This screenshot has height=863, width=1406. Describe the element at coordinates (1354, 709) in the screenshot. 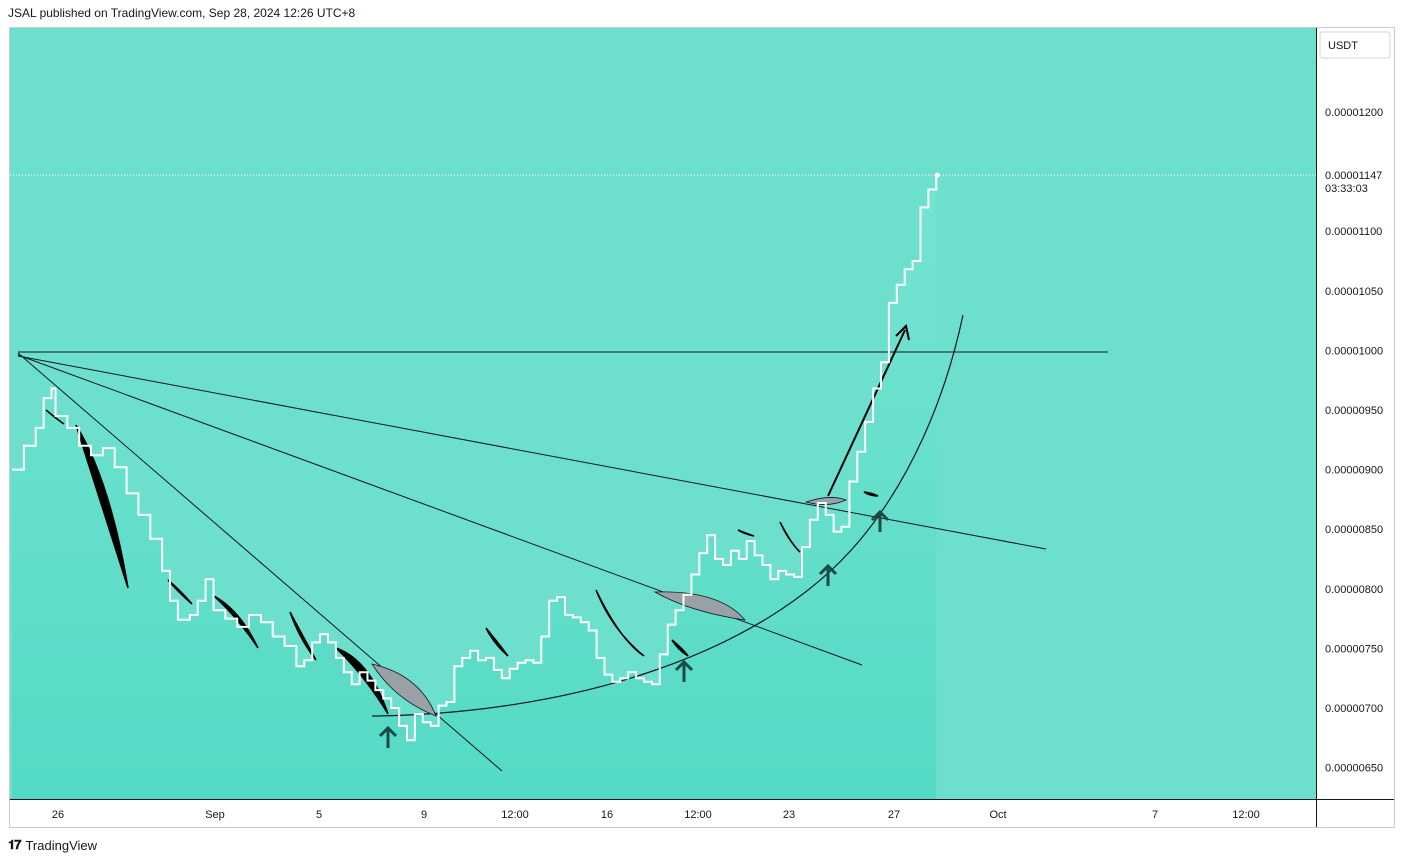

I see `y-tick-label: 0.00000700` at that location.